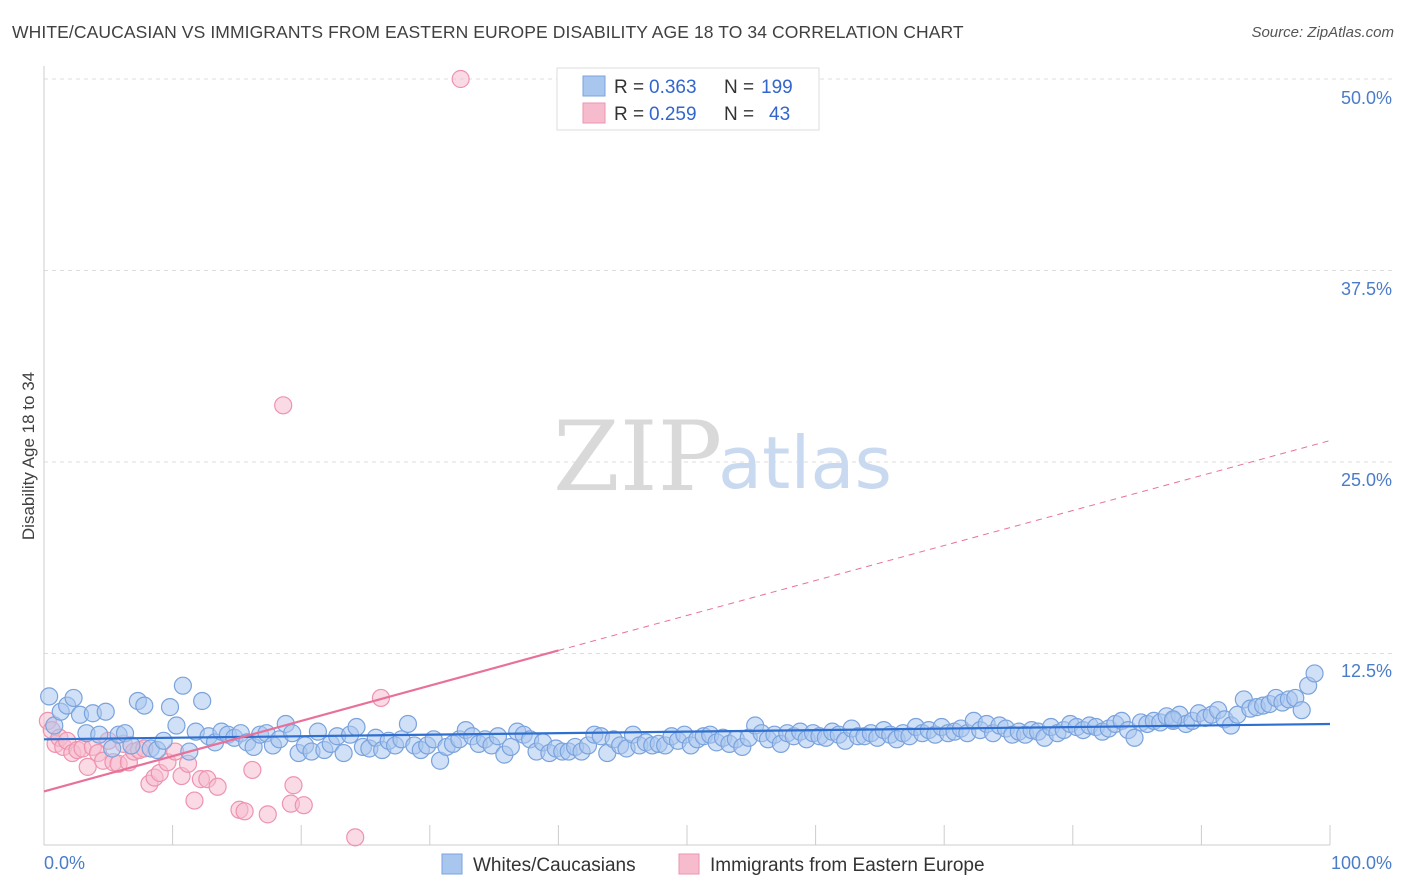 The image size is (1406, 892). What do you see at coordinates (944, 545) in the screenshot?
I see `trend-line-immigrants-extension` at bounding box center [944, 545].